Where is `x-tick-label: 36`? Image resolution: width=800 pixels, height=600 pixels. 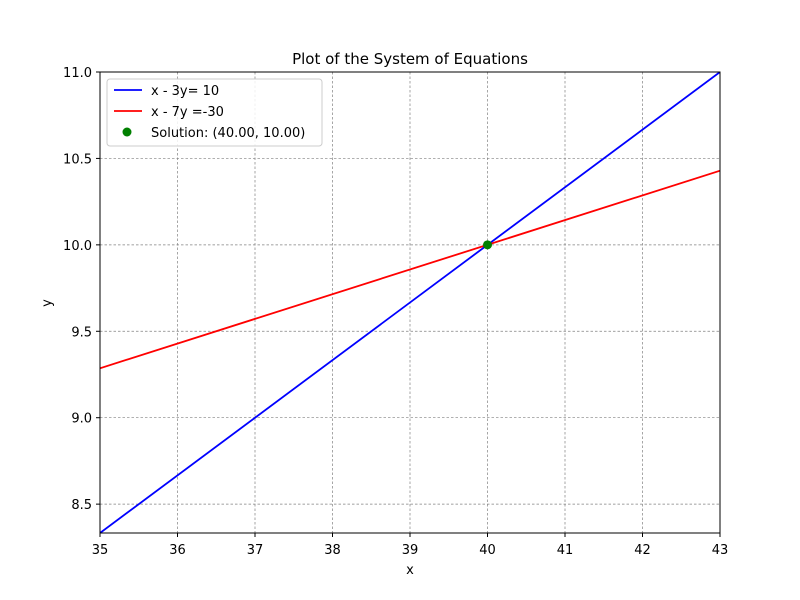 x-tick-label: 36 is located at coordinates (177, 550).